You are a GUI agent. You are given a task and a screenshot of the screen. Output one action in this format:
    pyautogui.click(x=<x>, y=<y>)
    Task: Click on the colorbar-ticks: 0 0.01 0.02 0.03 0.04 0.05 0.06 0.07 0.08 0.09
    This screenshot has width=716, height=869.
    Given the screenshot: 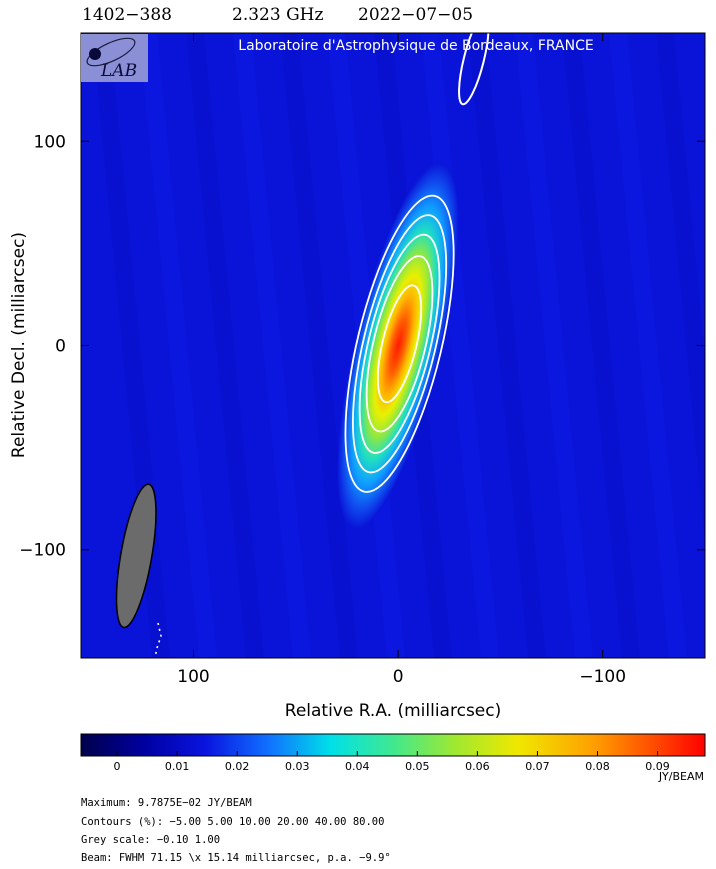 What is the action you would take?
    pyautogui.click(x=392, y=762)
    